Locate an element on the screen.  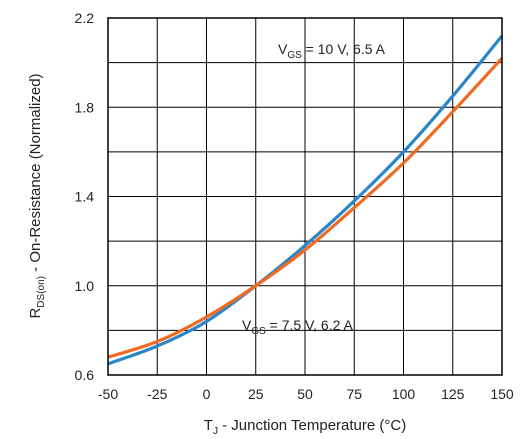
x-tick-label: -50 is located at coordinates (108, 394).